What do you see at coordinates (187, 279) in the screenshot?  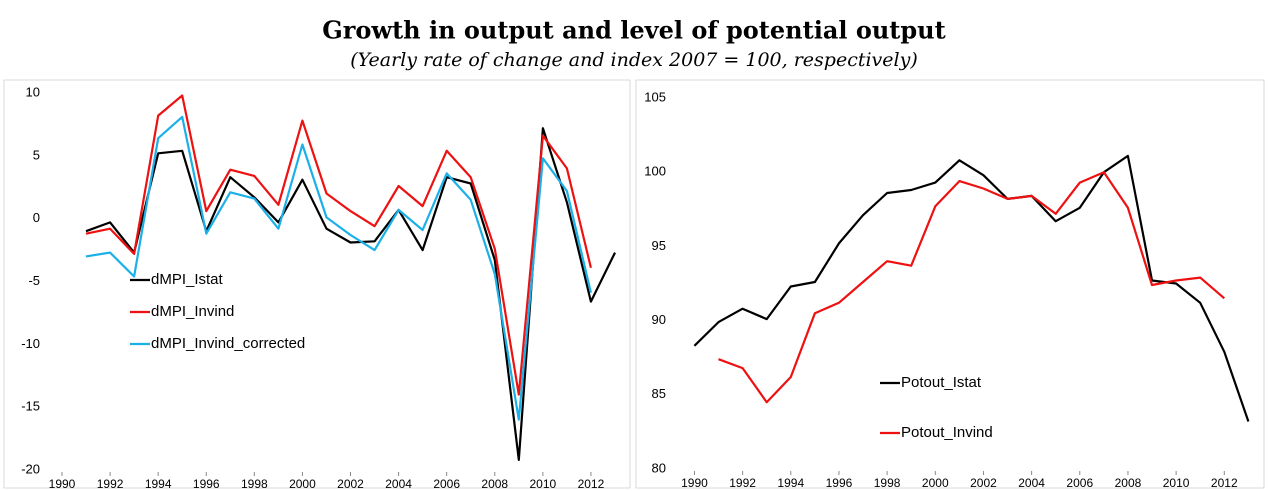 I see `legend-label: dMPI_Istat` at bounding box center [187, 279].